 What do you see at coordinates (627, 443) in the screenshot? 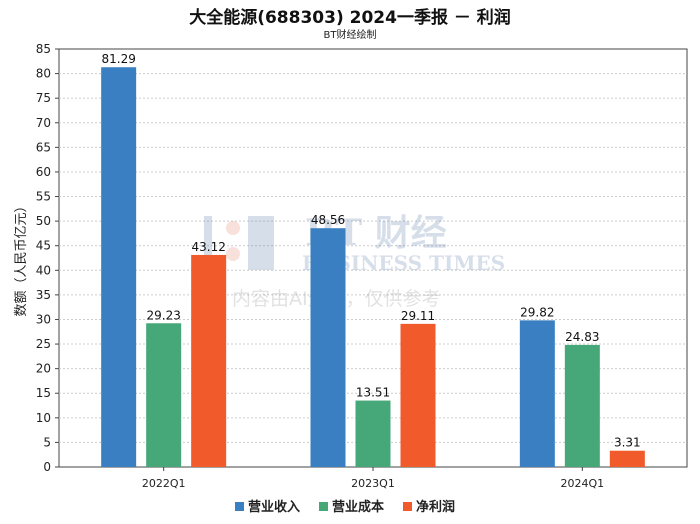
I see `bar-value-label: 3.31` at bounding box center [627, 443].